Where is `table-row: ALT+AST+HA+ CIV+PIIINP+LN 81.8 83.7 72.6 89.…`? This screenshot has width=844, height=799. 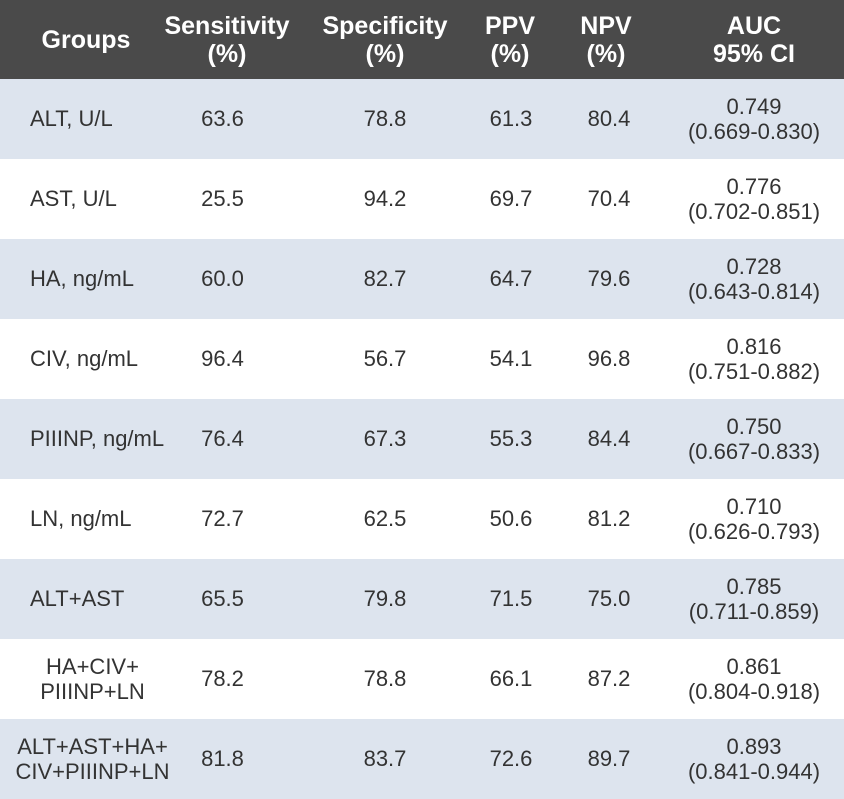 table-row: ALT+AST+HA+ CIV+PIIINP+LN 81.8 83.7 72.6 89.… is located at coordinates (422, 759).